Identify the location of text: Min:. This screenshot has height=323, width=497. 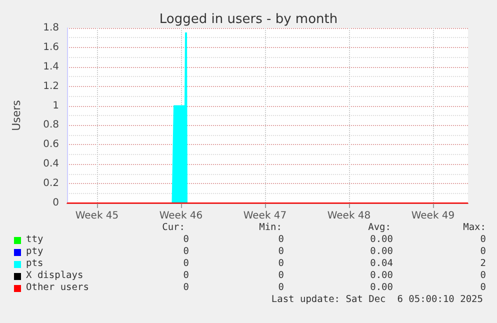
(270, 227).